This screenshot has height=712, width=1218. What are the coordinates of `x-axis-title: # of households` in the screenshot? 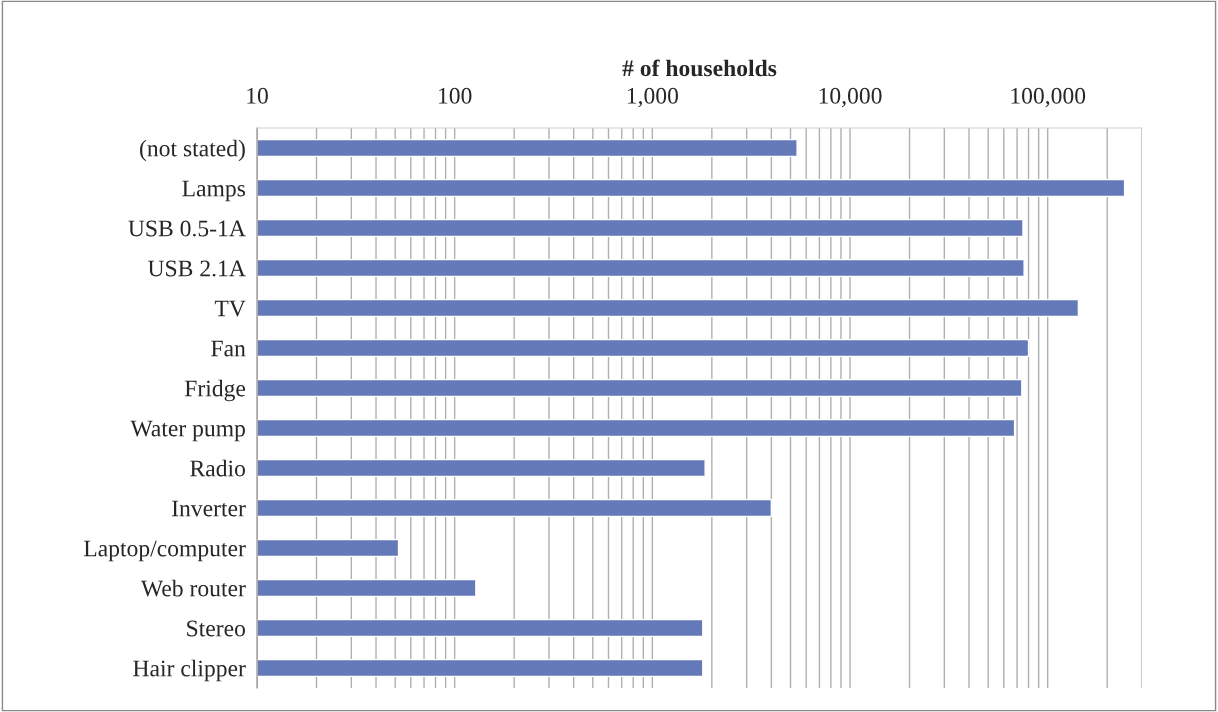 It's located at (699, 68).